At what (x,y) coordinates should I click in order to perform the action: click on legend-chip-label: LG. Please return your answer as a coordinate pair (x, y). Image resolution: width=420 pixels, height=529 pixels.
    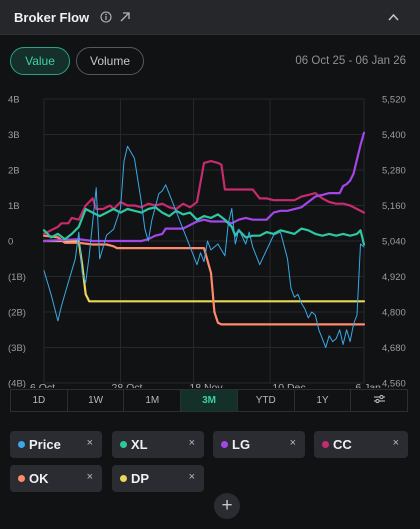
    Looking at the image, I should click on (241, 444).